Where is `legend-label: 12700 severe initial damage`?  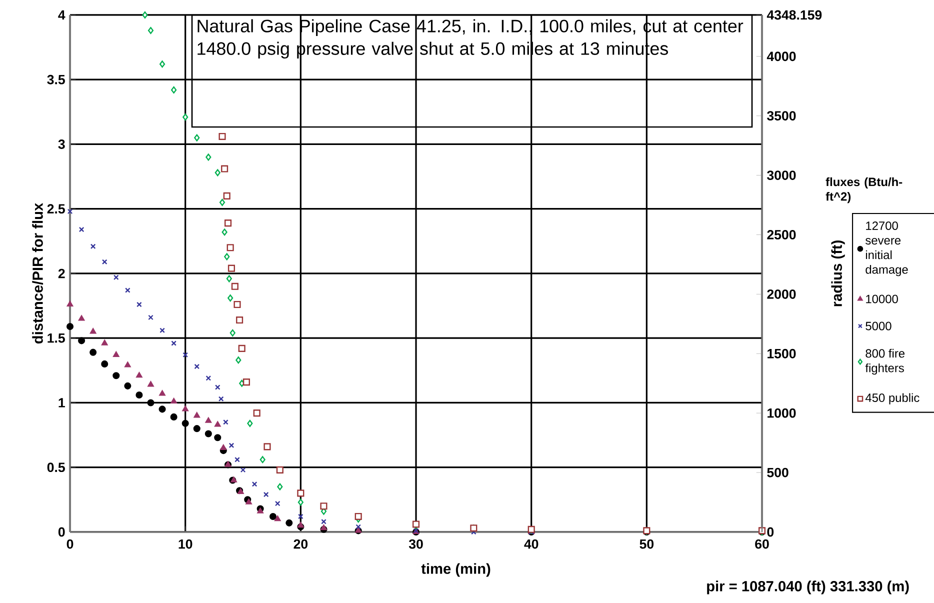
legend-label: 12700 severe initial damage is located at coordinates (887, 248).